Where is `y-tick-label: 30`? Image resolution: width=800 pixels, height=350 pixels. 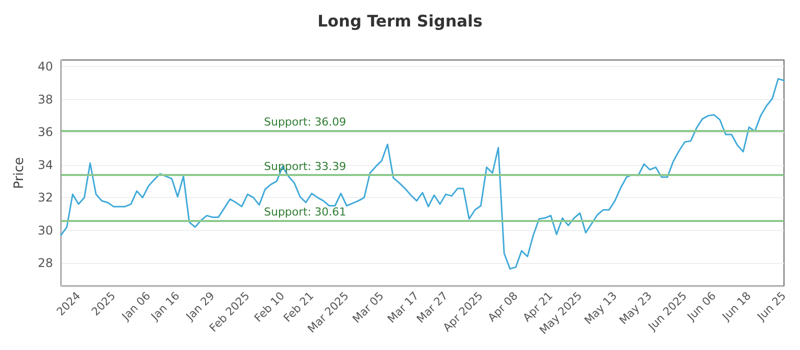
y-tick-label: 30 is located at coordinates (45, 230).